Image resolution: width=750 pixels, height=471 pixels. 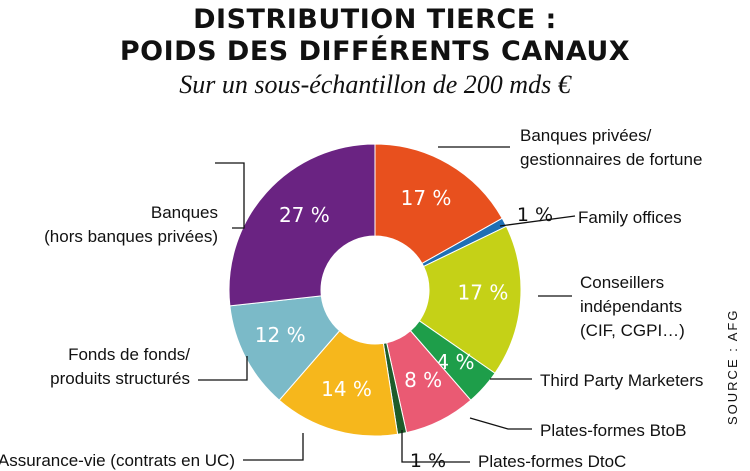 I want to click on slice-8-label-line: (hors banques privées), so click(x=131, y=236).